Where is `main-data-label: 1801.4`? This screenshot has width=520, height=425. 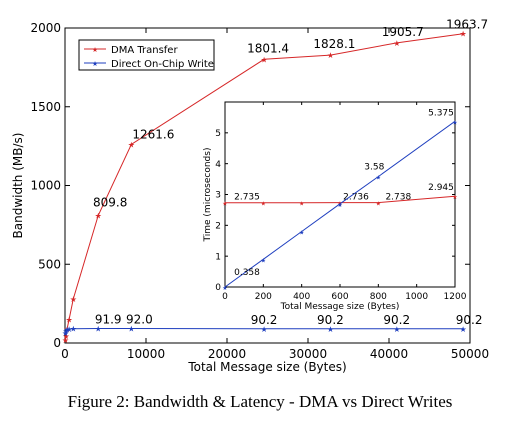 main-data-label: 1801.4 is located at coordinates (268, 48).